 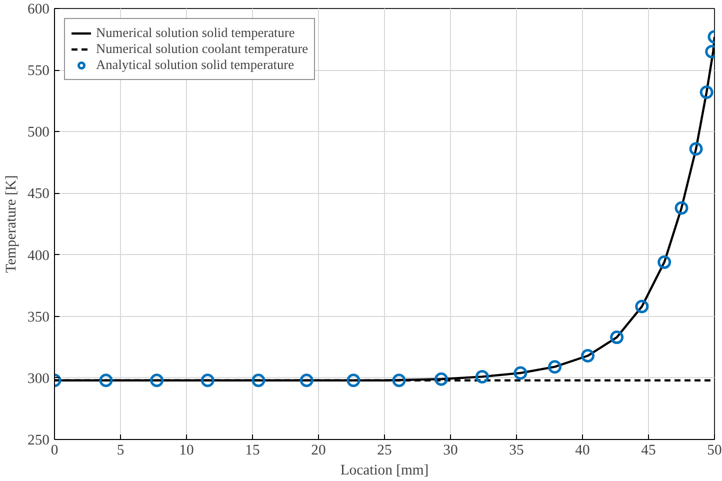 What do you see at coordinates (384, 470) in the screenshot?
I see `x-axis-title: Location [mm]` at bounding box center [384, 470].